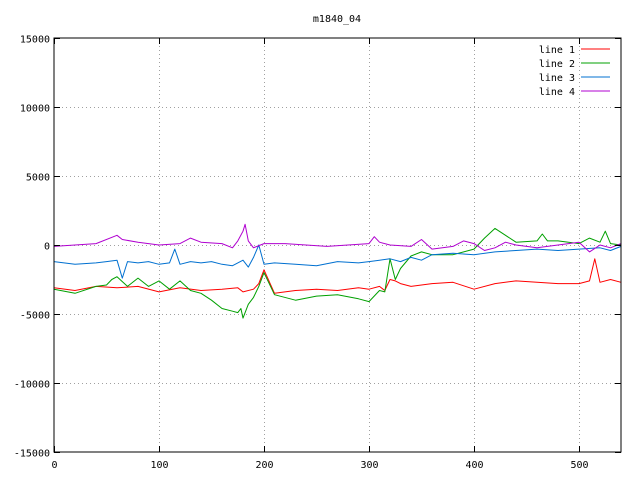  Describe the element at coordinates (38, 178) in the screenshot. I see `y-tick-label: 5000` at that location.